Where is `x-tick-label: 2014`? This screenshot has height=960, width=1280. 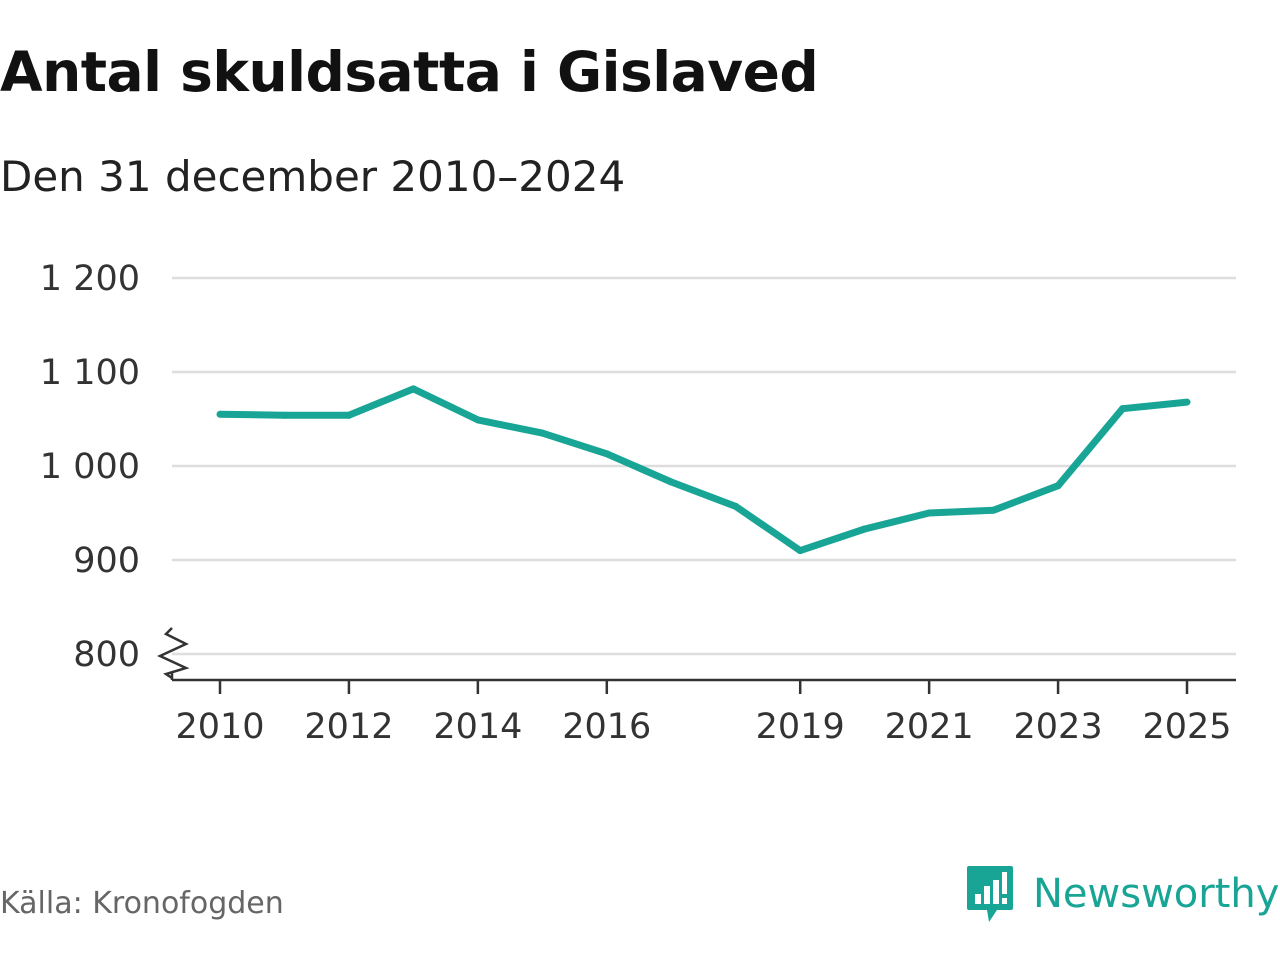
x-tick-label: 2014 is located at coordinates (477, 727).